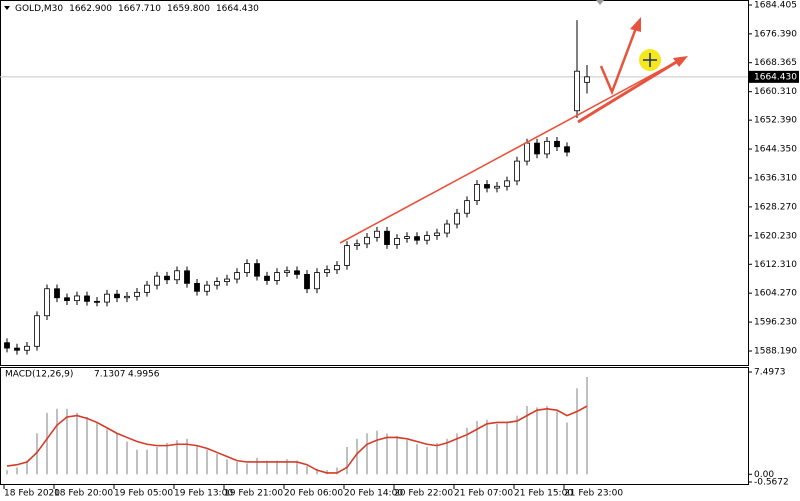  I want to click on y-tick-label: 1684.405, so click(775, 6).